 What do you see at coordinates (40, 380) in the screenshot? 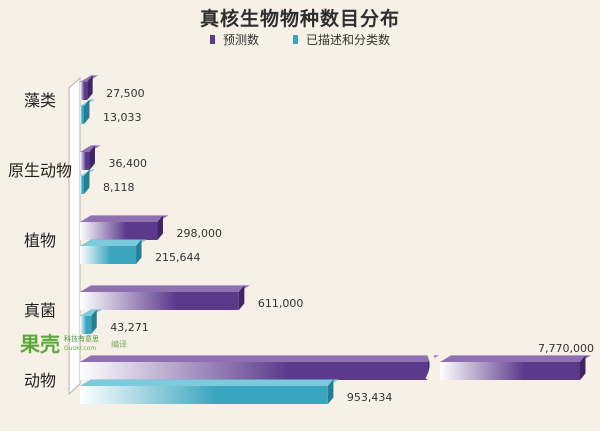
I see `category-label-4: 动物` at bounding box center [40, 380].